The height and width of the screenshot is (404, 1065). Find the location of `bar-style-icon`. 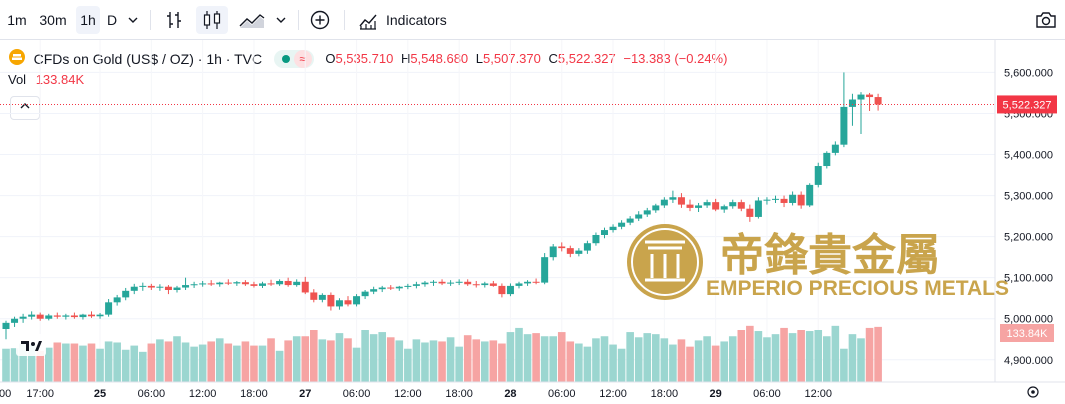

bar-style-icon is located at coordinates (174, 20).